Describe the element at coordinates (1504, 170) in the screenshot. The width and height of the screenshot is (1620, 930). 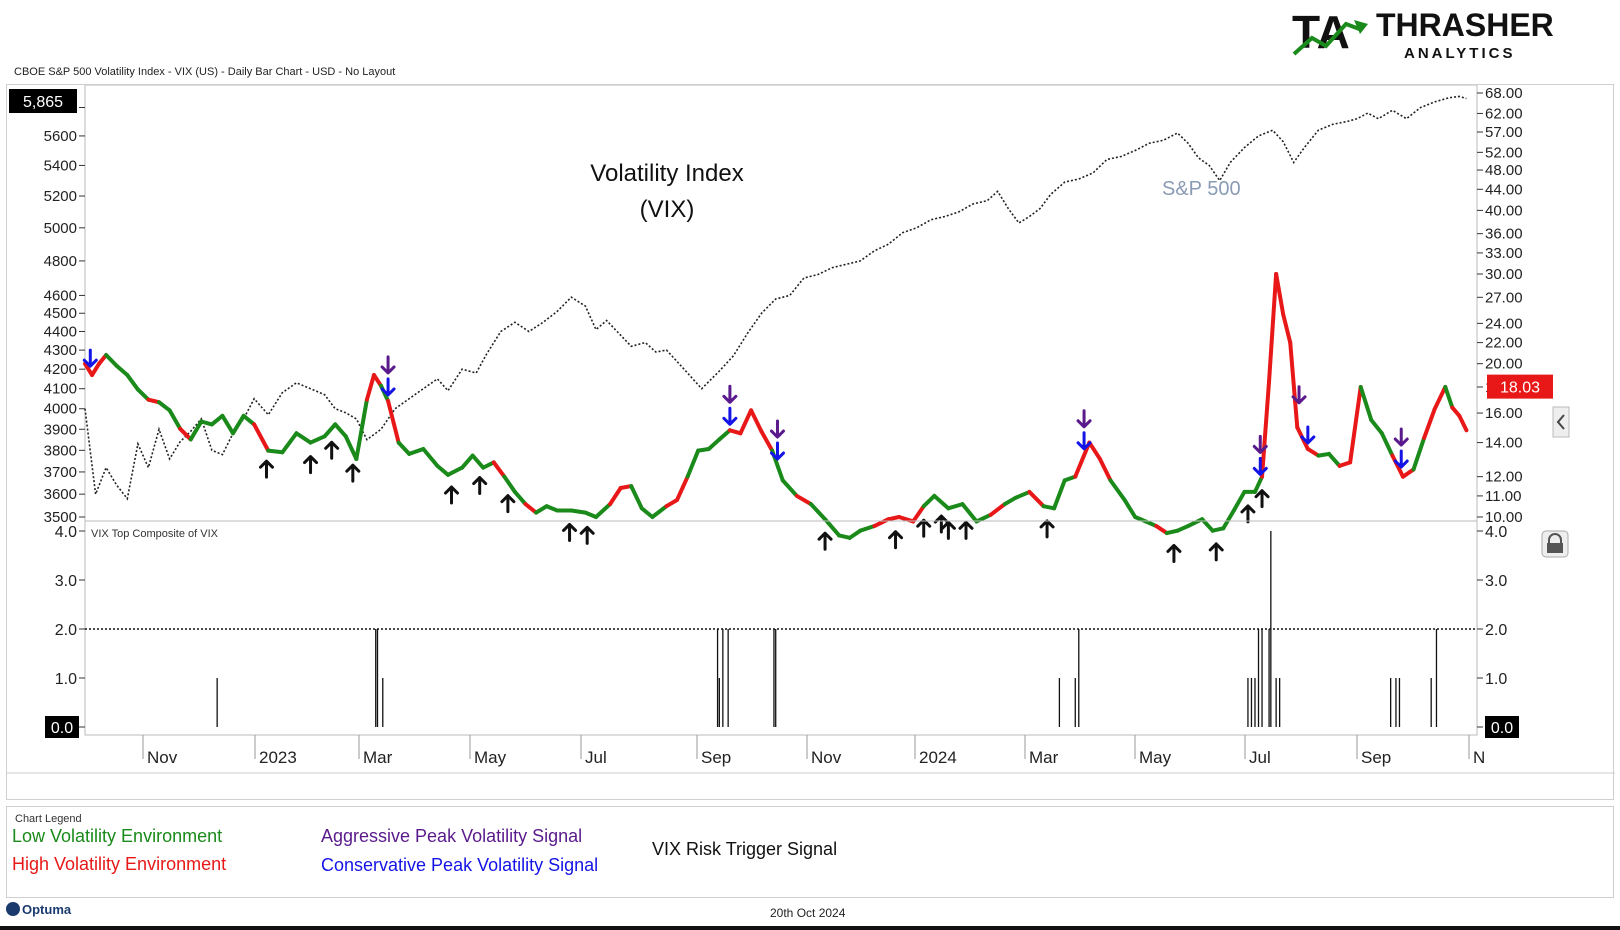
I see `right-axis-label: 48.00` at that location.